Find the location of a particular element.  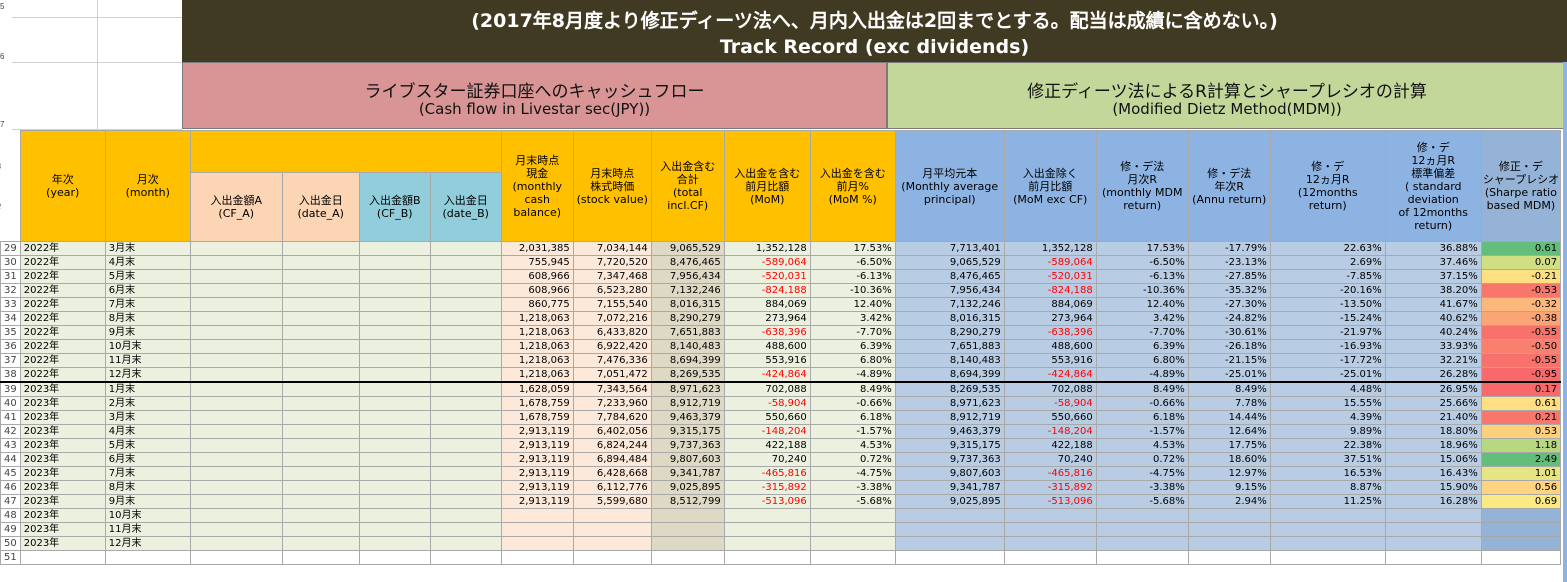

mom-percent-cell: -0.66% is located at coordinates (852, 403).